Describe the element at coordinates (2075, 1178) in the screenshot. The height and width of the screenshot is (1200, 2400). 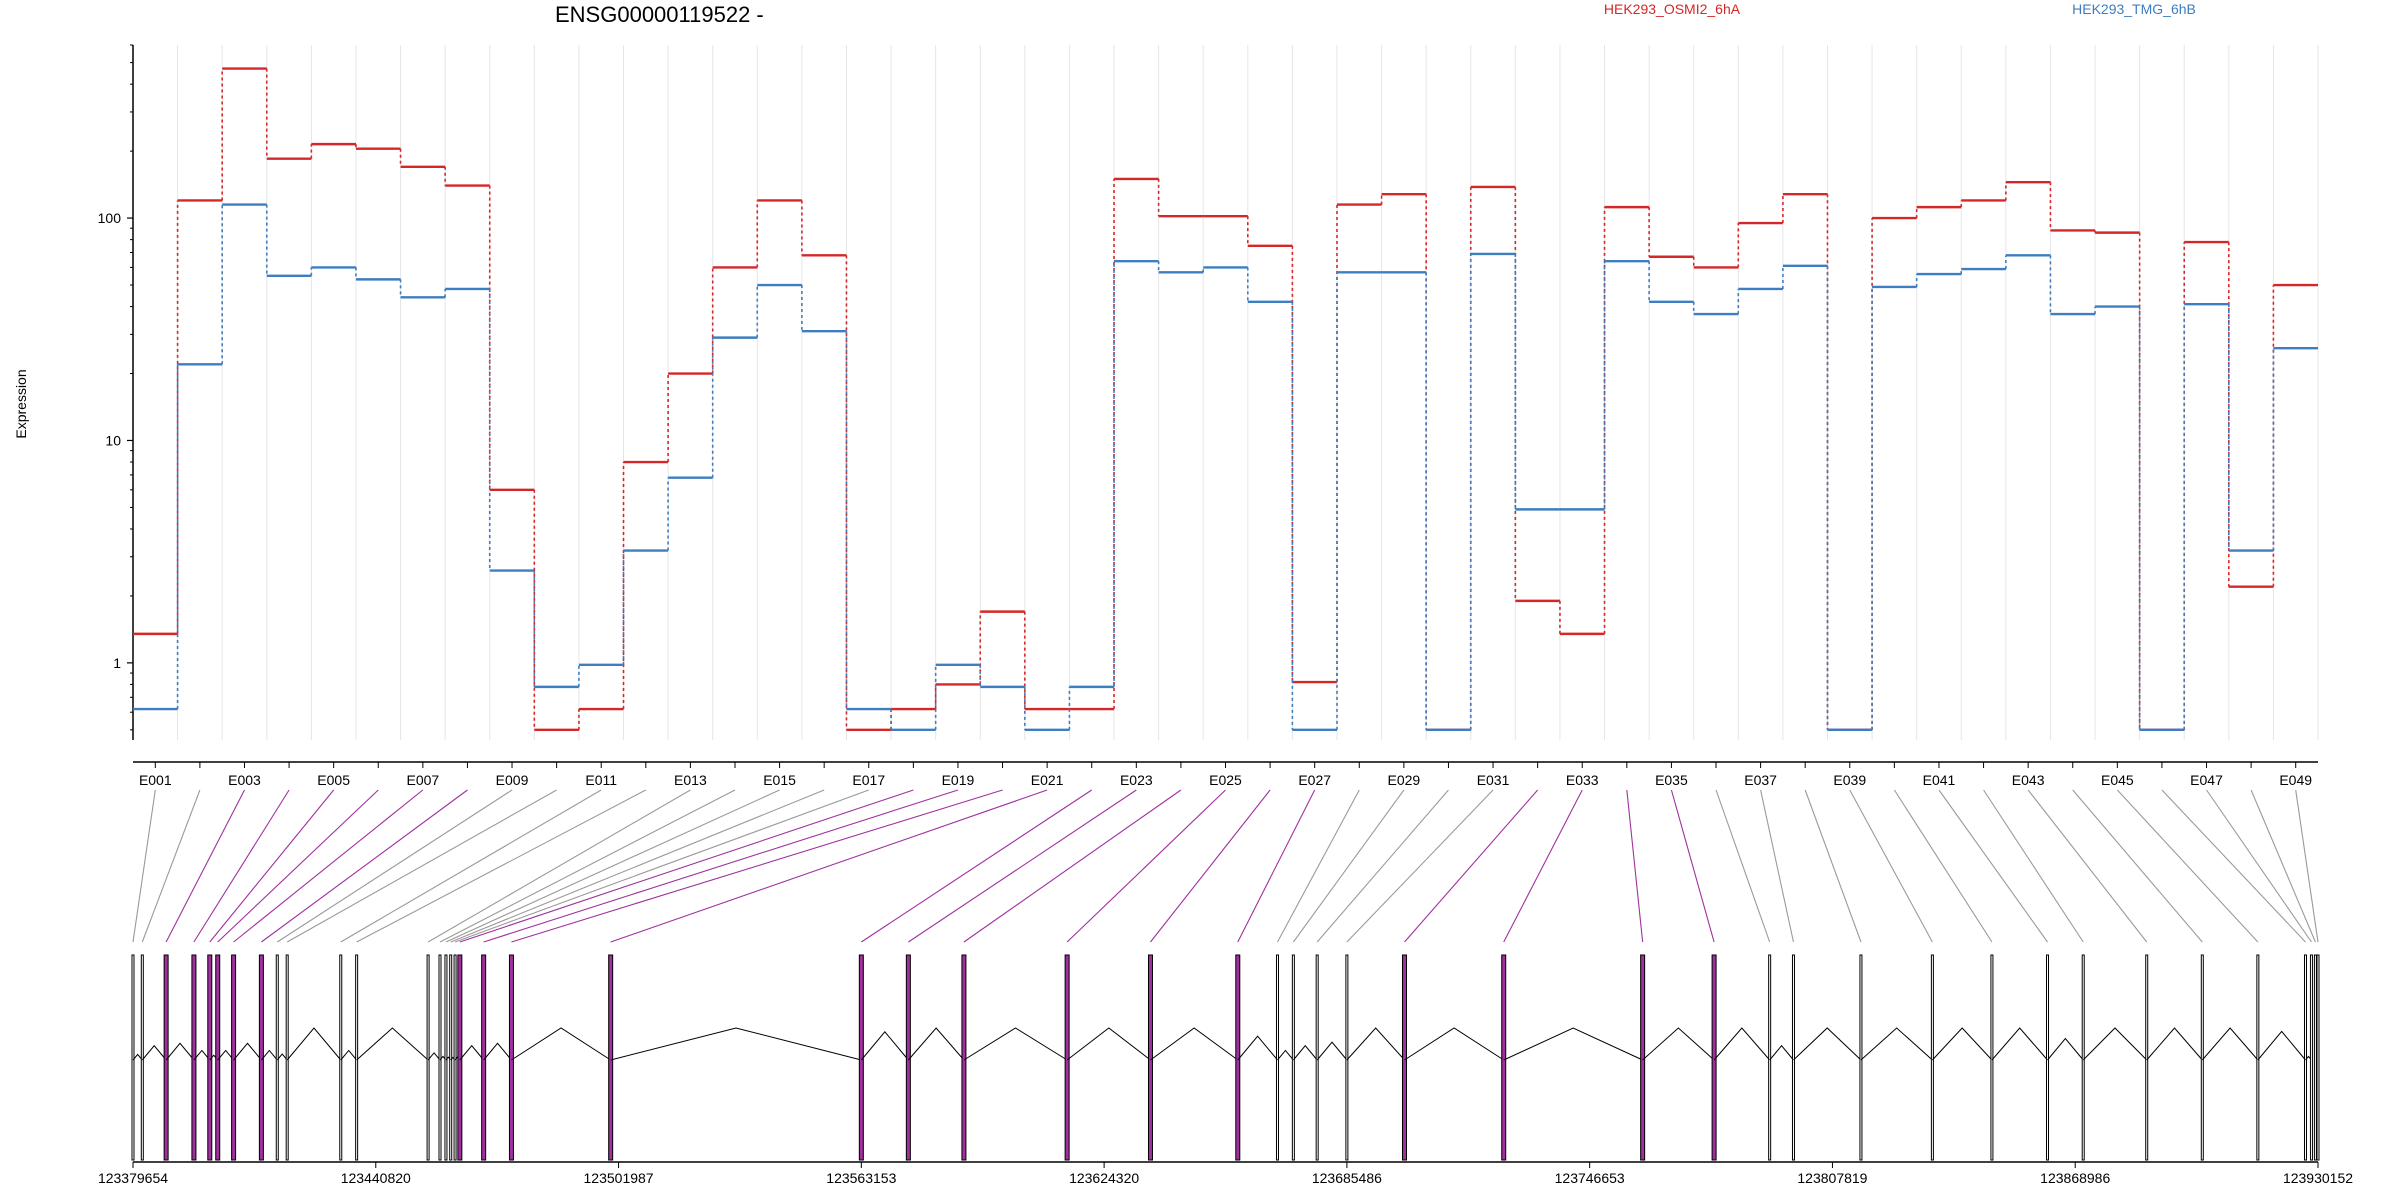
I see `genome-tick-label: 123868986` at that location.